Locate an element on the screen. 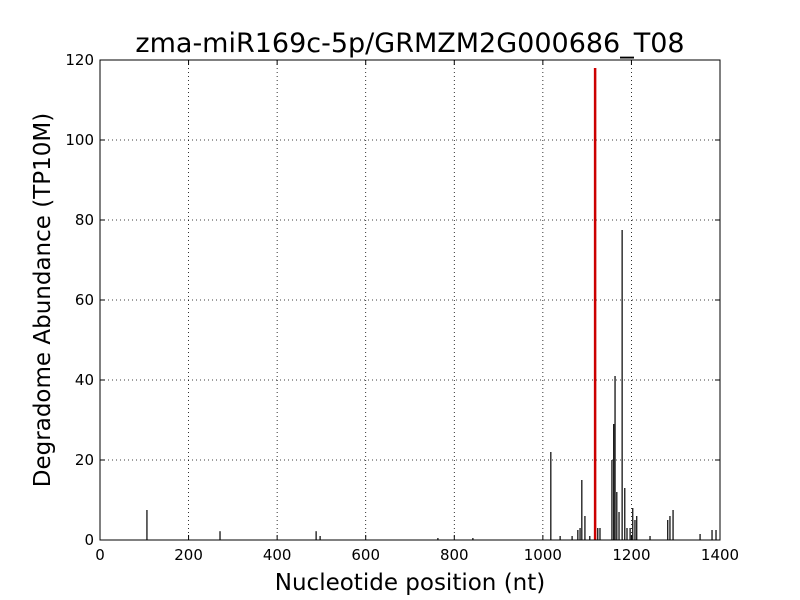 This screenshot has height=600, width=800. x-axis-label: Nucleotide position (nt) is located at coordinates (410, 583).